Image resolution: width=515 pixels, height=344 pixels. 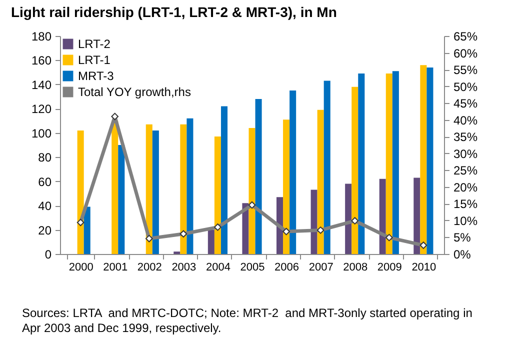 What do you see at coordinates (466, 70) in the screenshot?
I see `y2-tick-label: 55%` at bounding box center [466, 70].